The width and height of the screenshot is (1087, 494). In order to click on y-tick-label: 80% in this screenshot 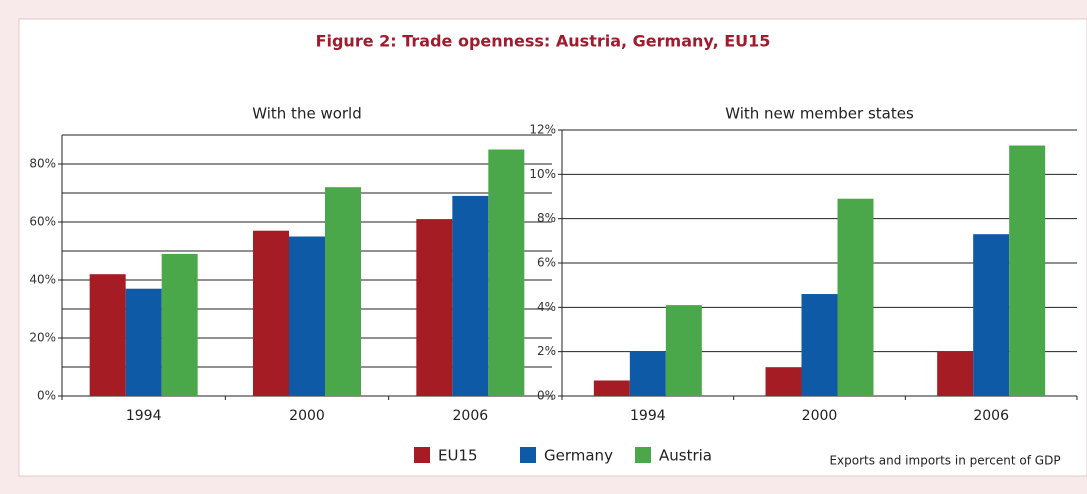, I will do `click(42, 164)`.